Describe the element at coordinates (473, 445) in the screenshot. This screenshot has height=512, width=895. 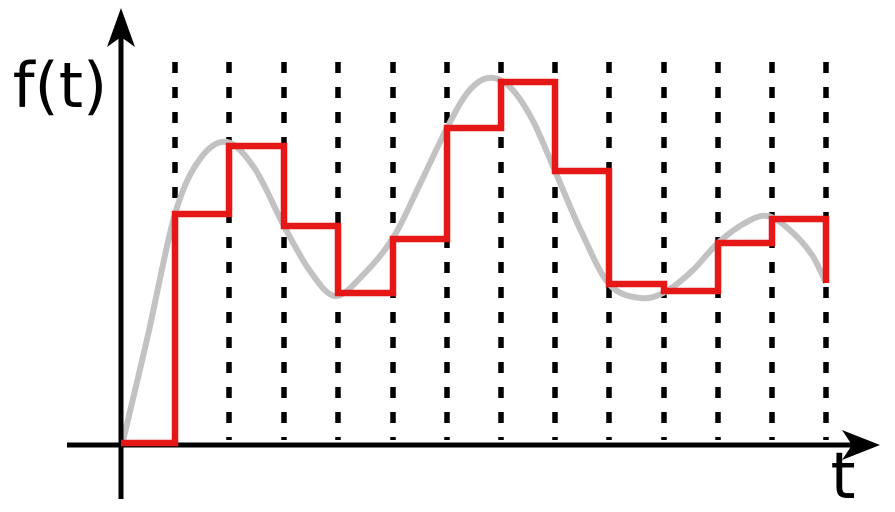
I see `x-axis` at that location.